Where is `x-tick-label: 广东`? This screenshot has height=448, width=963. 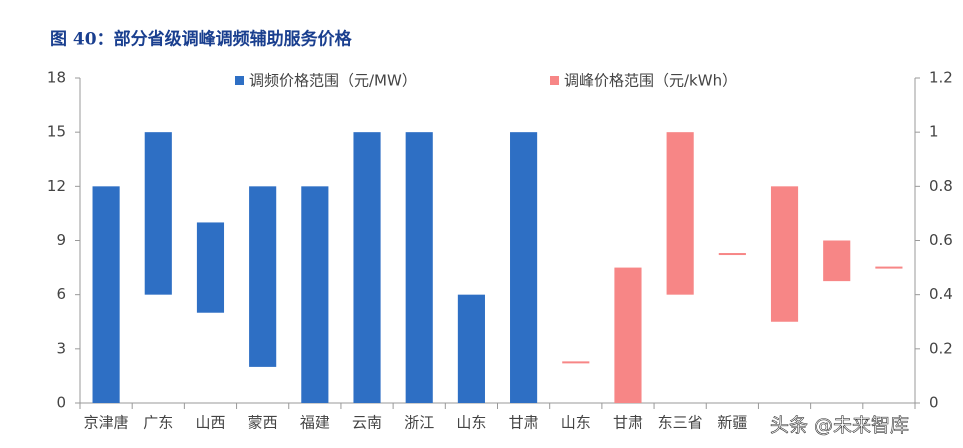 x-tick-label: 广东 is located at coordinates (158, 423).